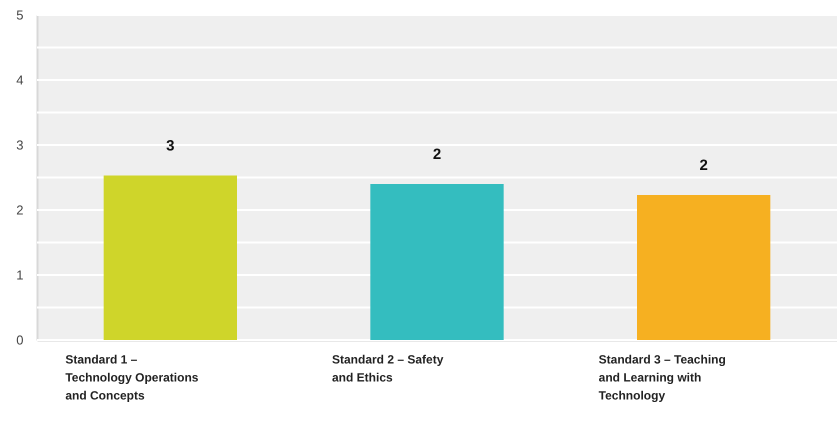 The width and height of the screenshot is (837, 422). What do you see at coordinates (388, 368) in the screenshot?
I see `x-tick-label: Standard 2 – Safety and Ethics` at bounding box center [388, 368].